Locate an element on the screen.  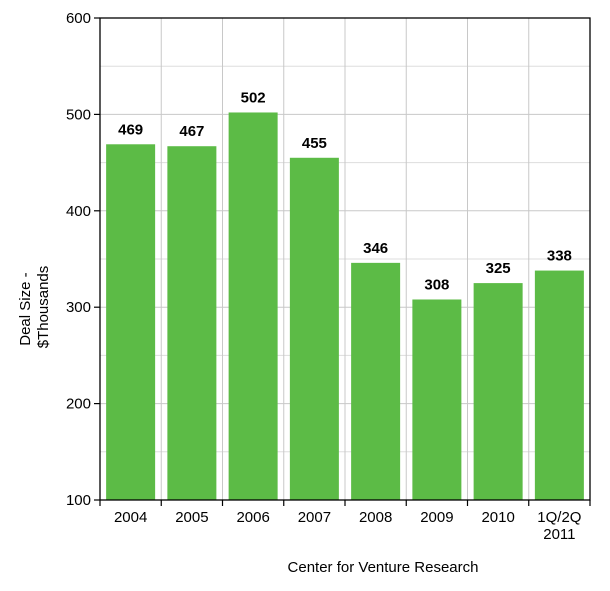
x-axis-ticks: 2004 2005 2006 2007 2008 2009 2010 1Q/2Q 2011 is located at coordinates (345, 521).